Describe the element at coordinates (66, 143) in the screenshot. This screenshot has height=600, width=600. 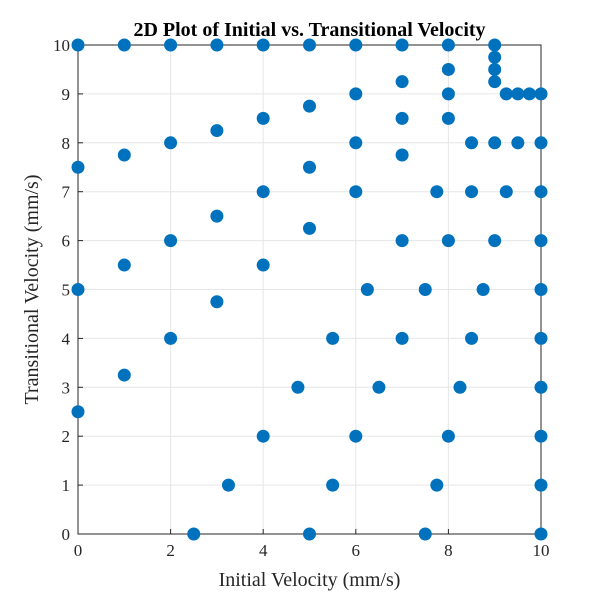
I see `y-tick-label: 8` at that location.